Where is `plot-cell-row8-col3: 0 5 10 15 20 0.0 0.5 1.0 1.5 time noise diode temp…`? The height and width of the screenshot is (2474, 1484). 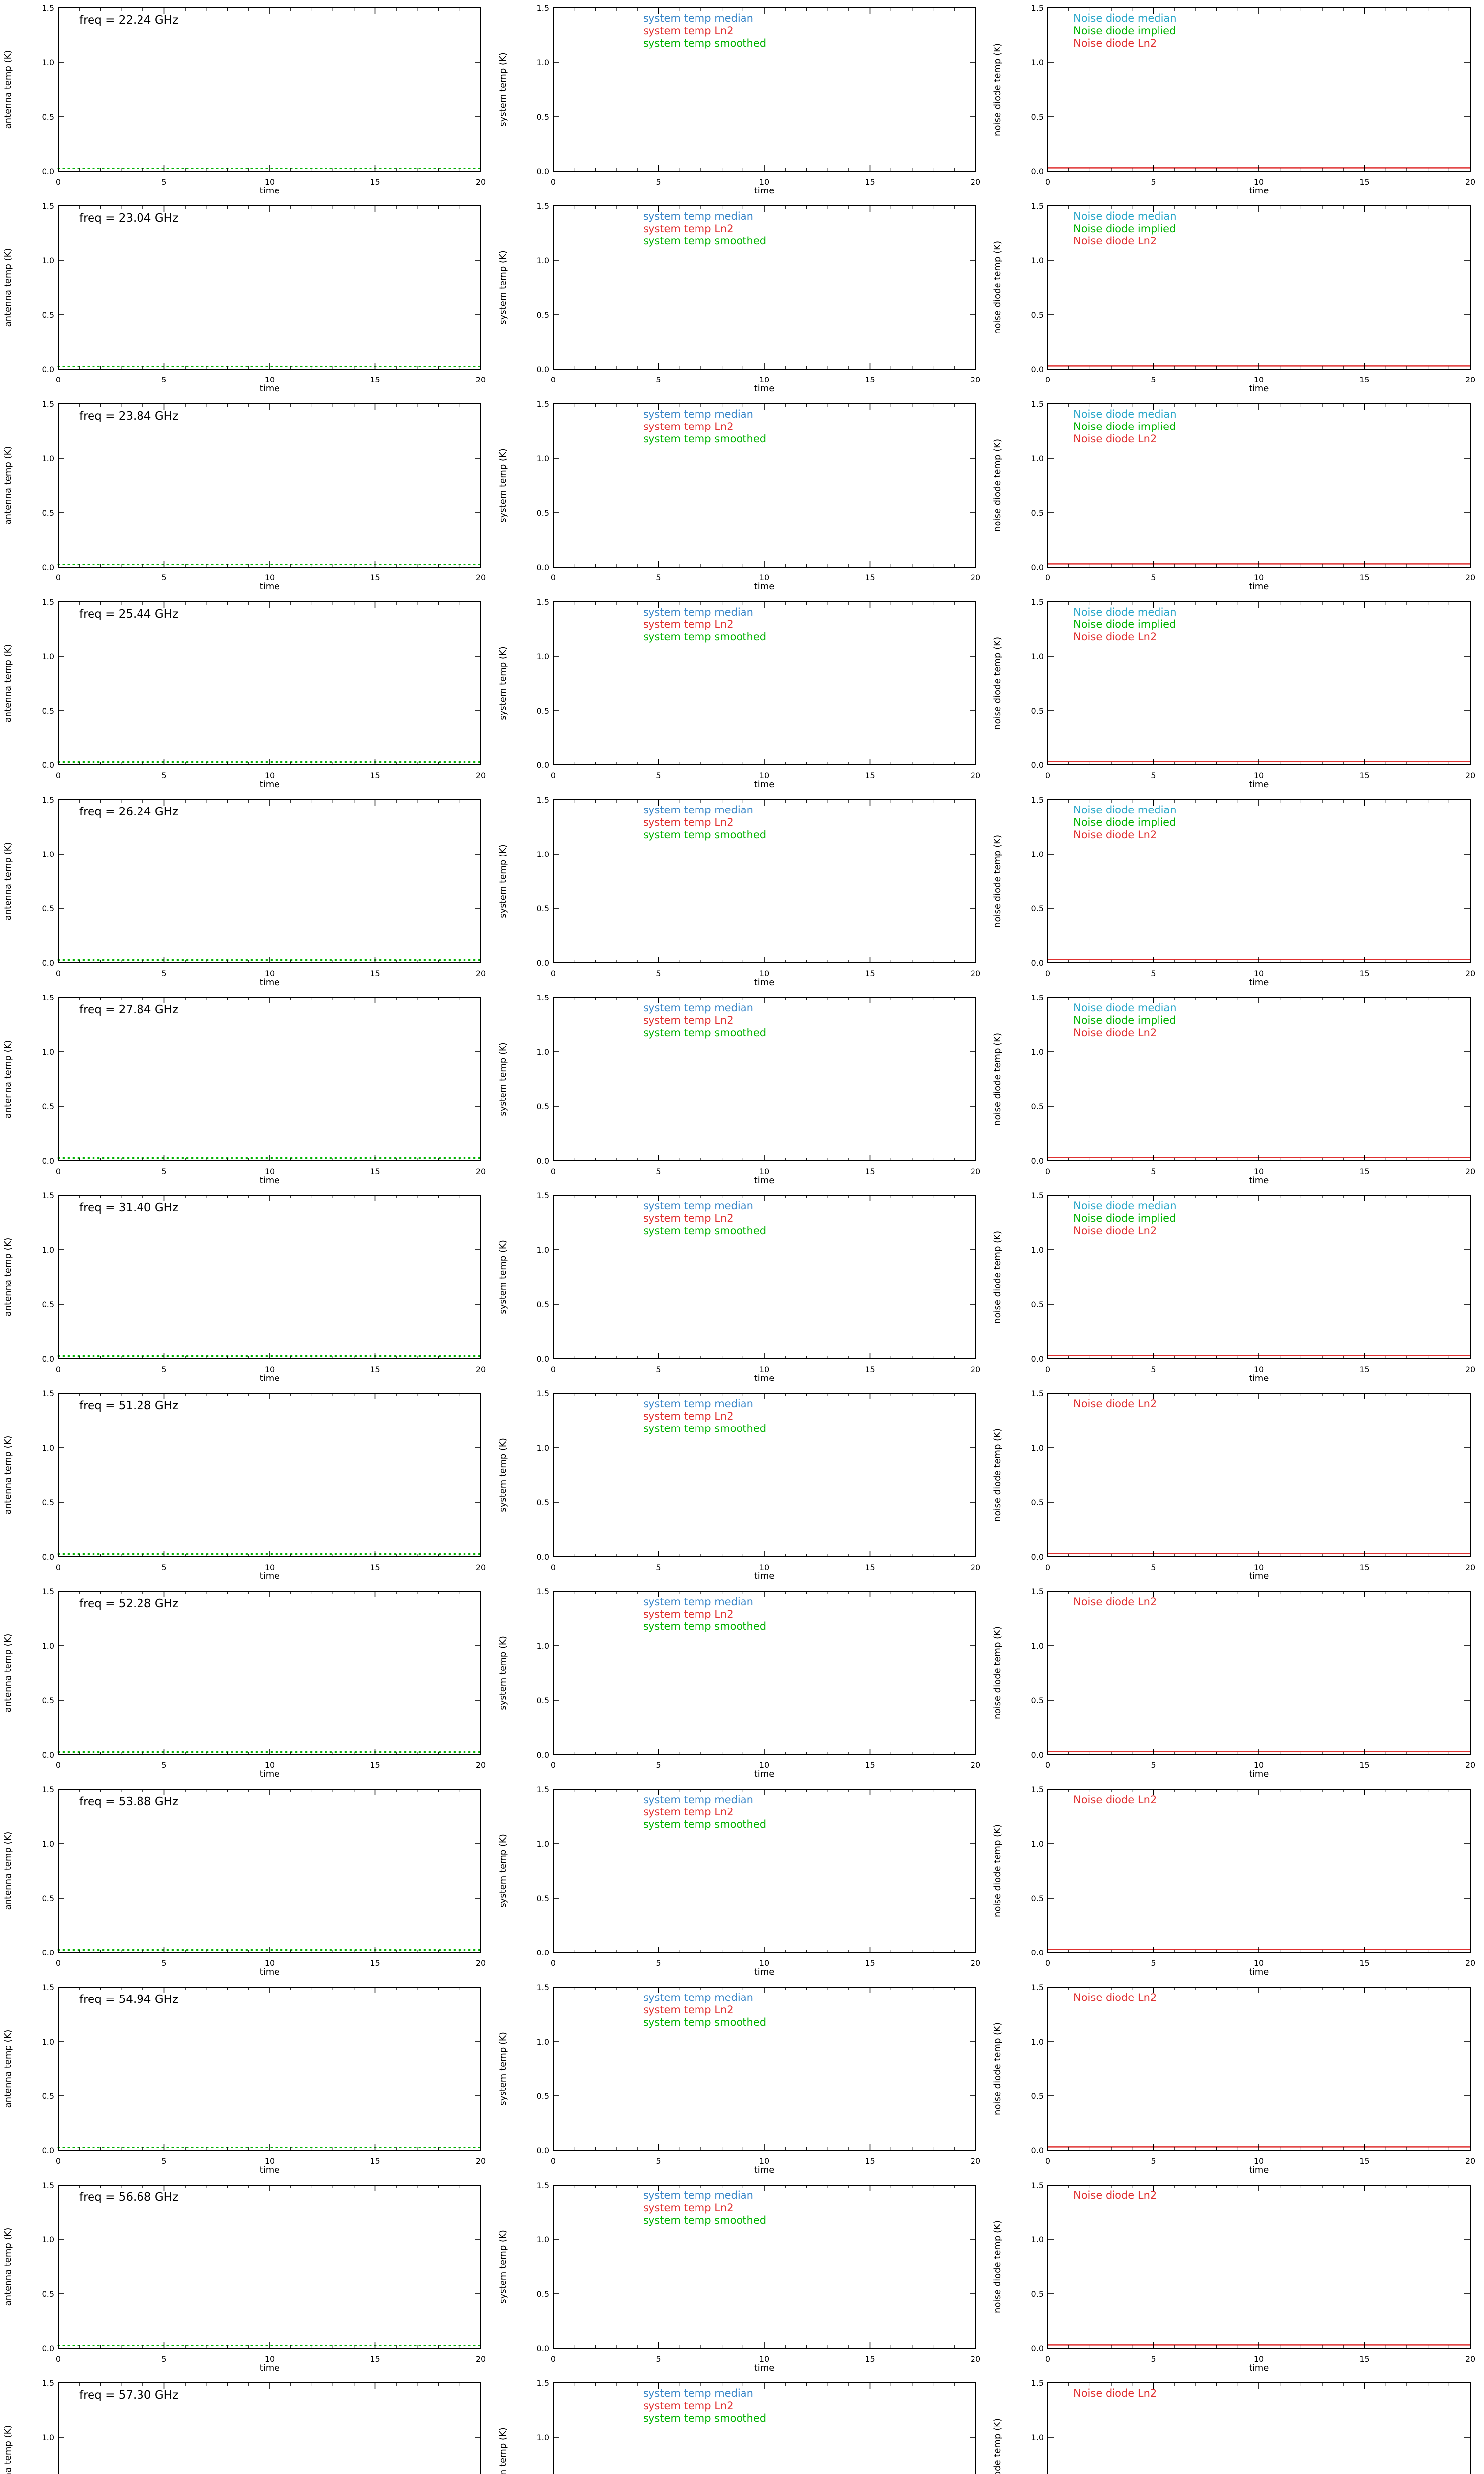 plot-cell-row8-col3: 0 5 10 15 20 0.0 0.5 1.0 1.5 time noise diode temp… is located at coordinates (1236, 1484).